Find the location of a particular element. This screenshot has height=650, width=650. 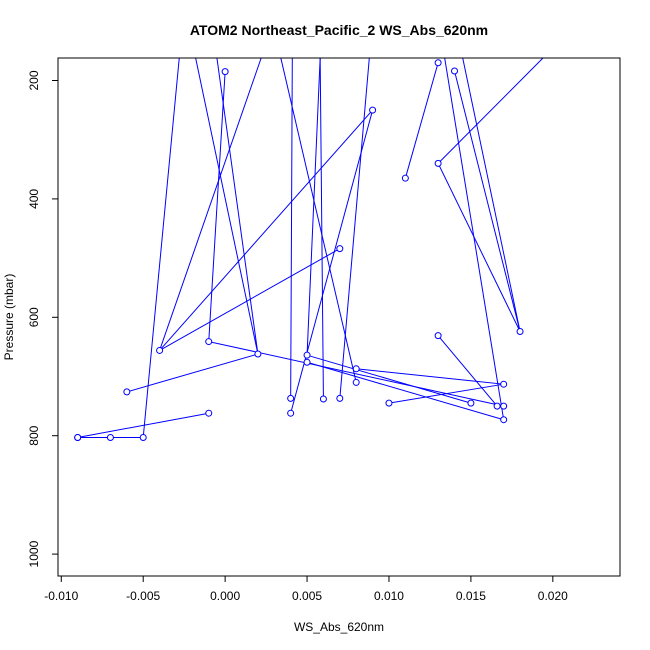

x-axis: -0.010 -0.005 0.000 0.005 0.010 0.015 0.020 is located at coordinates (306, 589).